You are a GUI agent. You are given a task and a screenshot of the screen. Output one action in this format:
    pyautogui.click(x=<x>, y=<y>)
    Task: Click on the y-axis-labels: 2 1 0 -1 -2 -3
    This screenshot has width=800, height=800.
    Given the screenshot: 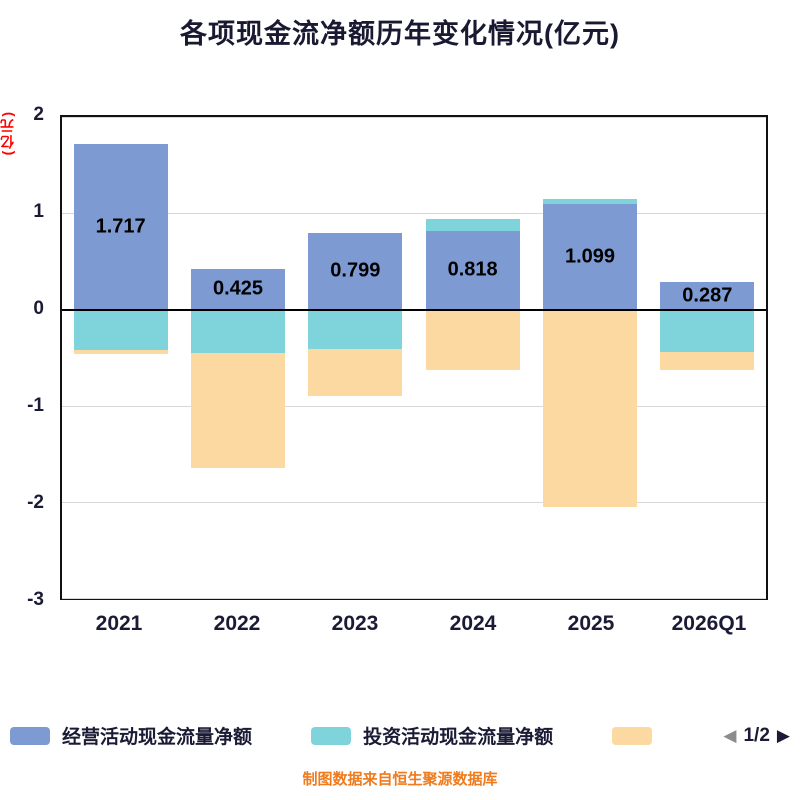 What is the action you would take?
    pyautogui.click(x=25, y=357)
    